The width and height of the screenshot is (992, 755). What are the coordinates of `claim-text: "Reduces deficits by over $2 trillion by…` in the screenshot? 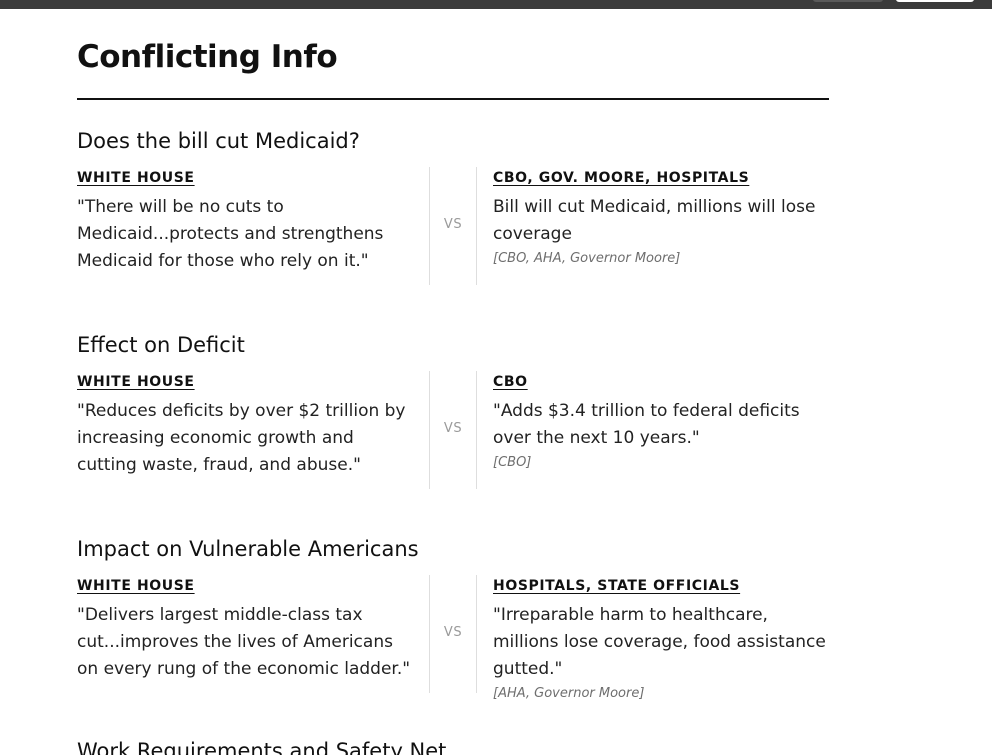 It's located at (241, 438).